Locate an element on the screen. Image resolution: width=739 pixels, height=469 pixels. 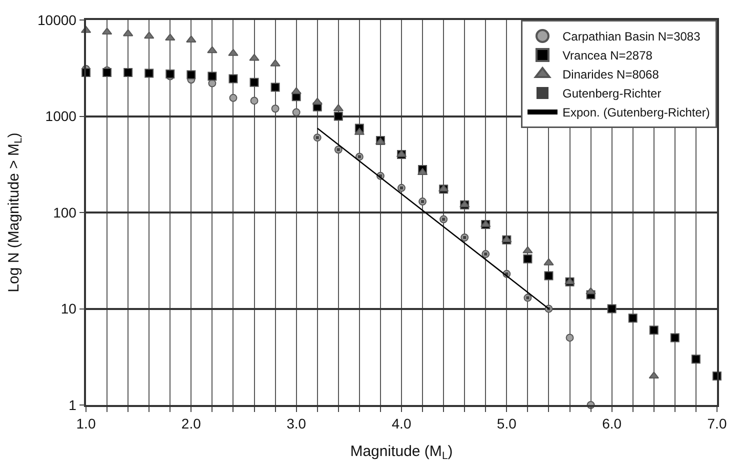
legend-label: Gutenberg-Richter is located at coordinates (612, 93).